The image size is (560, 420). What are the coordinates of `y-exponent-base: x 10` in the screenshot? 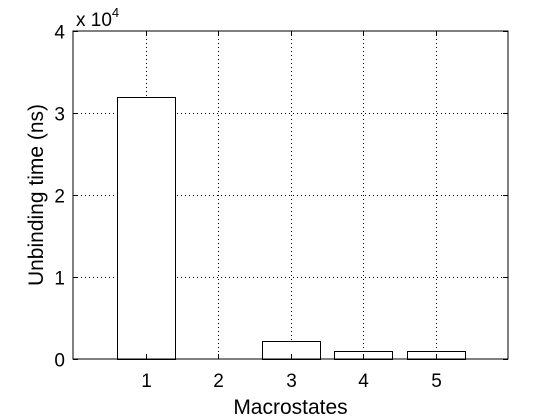 It's located at (94, 20).